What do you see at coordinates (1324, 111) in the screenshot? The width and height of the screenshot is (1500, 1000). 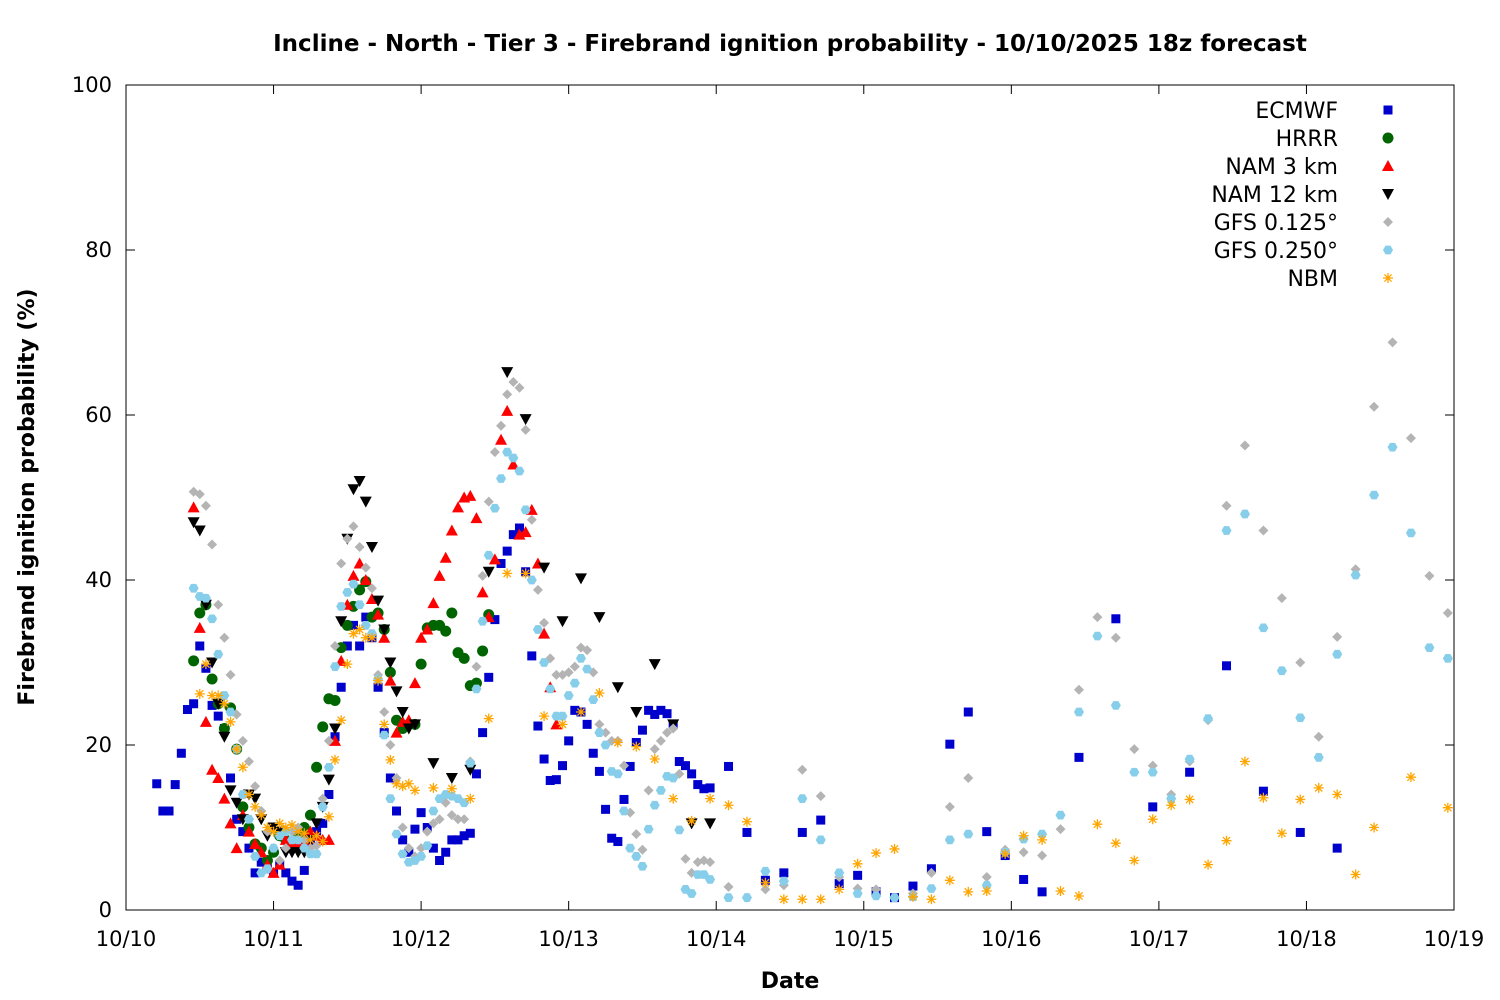 I see `legend-entry: ECMWF` at bounding box center [1324, 111].